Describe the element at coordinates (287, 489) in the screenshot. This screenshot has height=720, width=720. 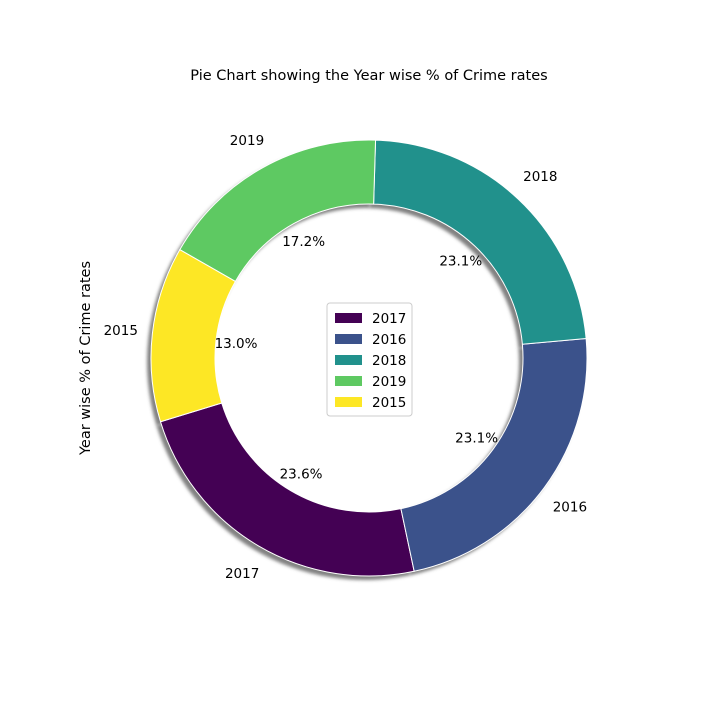
I see `slice-2017` at that location.